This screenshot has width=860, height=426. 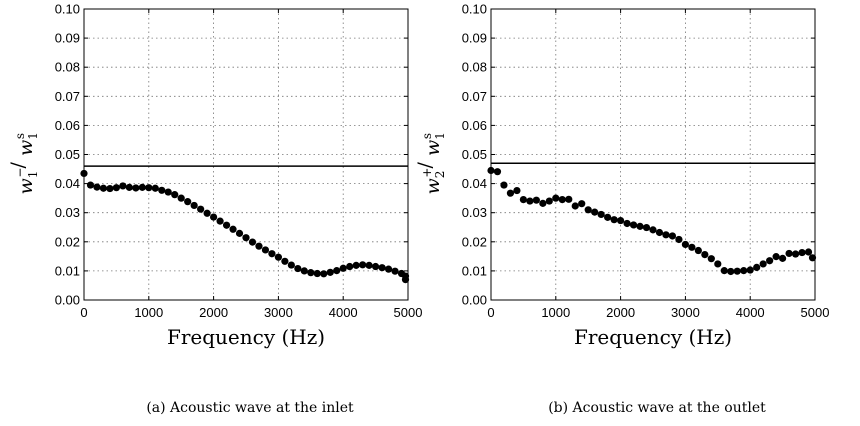 What do you see at coordinates (440, 175) in the screenshot?
I see `y-label-sub1: 2` at bounding box center [440, 175].